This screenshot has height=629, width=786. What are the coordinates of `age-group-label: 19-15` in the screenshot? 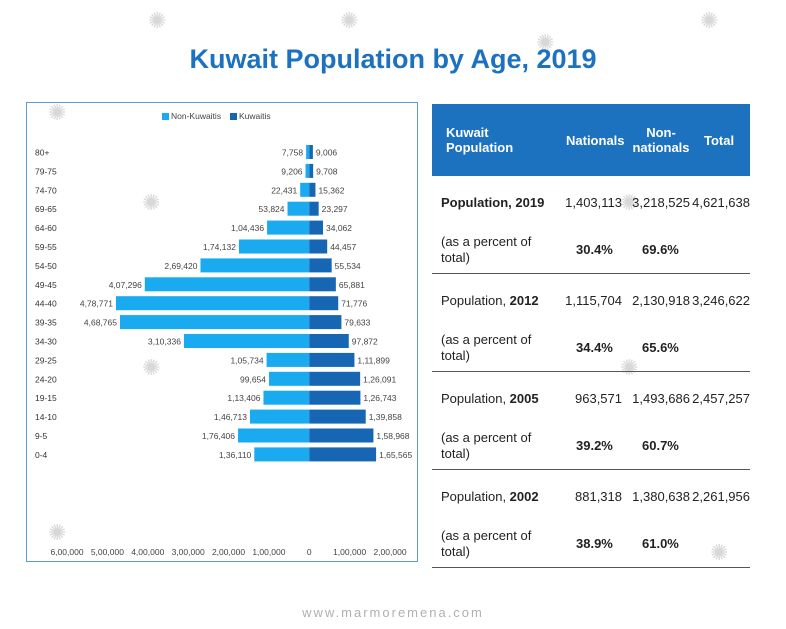 It's located at (46, 398).